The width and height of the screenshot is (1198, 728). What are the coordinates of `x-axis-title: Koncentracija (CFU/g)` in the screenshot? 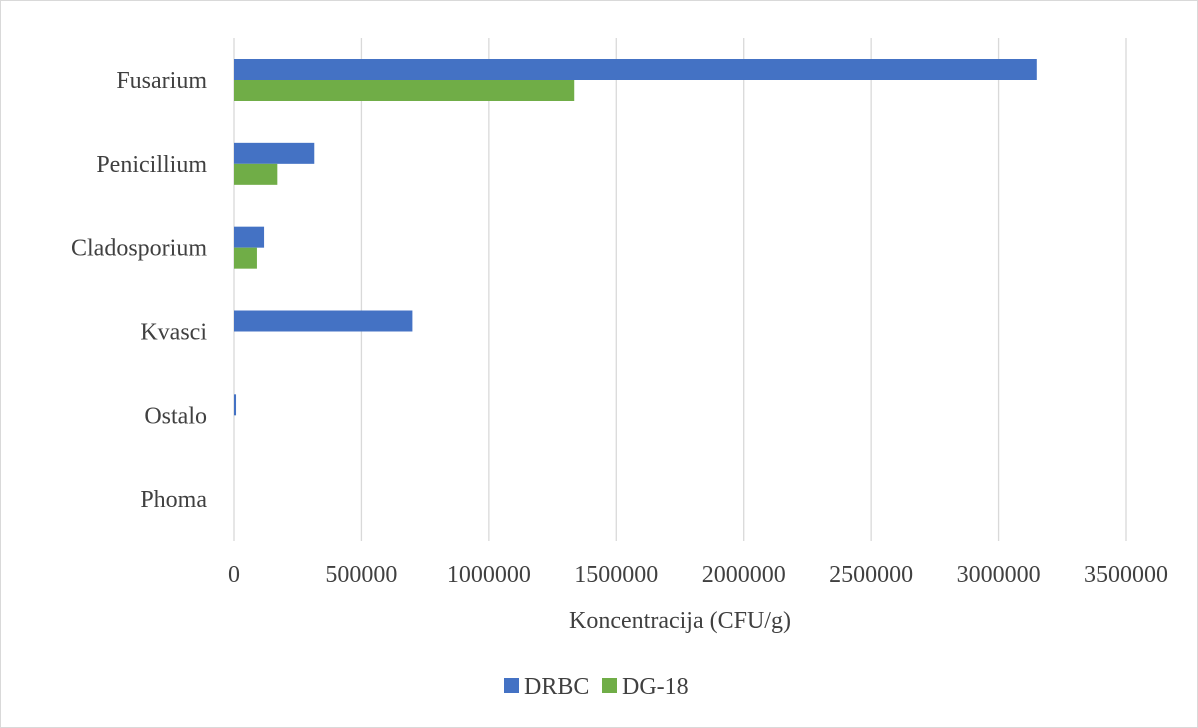 It's located at (680, 621).